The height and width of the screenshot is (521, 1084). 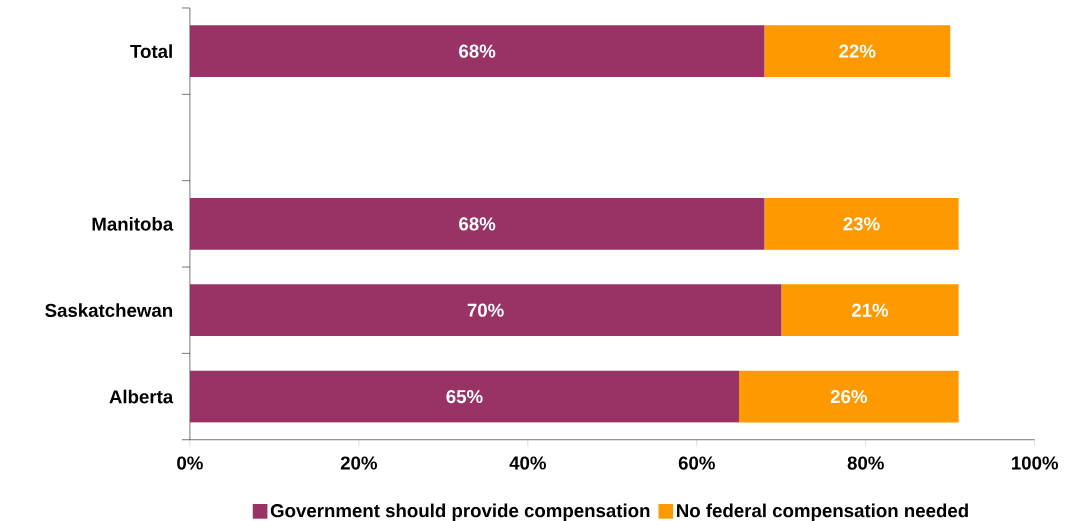 What do you see at coordinates (190, 463) in the screenshot?
I see `x-tick-label: 0%` at bounding box center [190, 463].